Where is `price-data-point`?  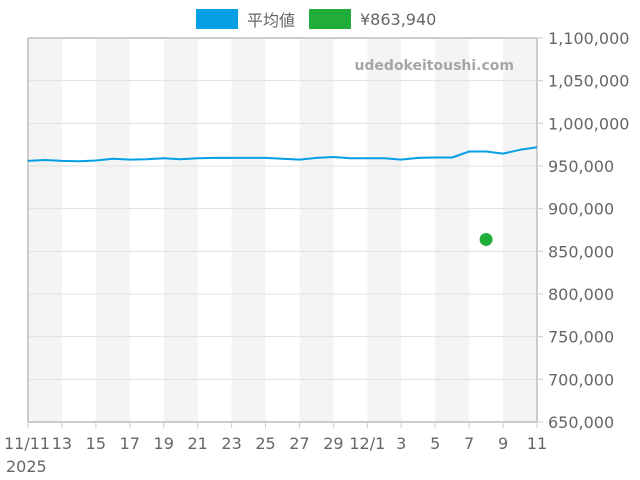 price-data-point is located at coordinates (486, 239).